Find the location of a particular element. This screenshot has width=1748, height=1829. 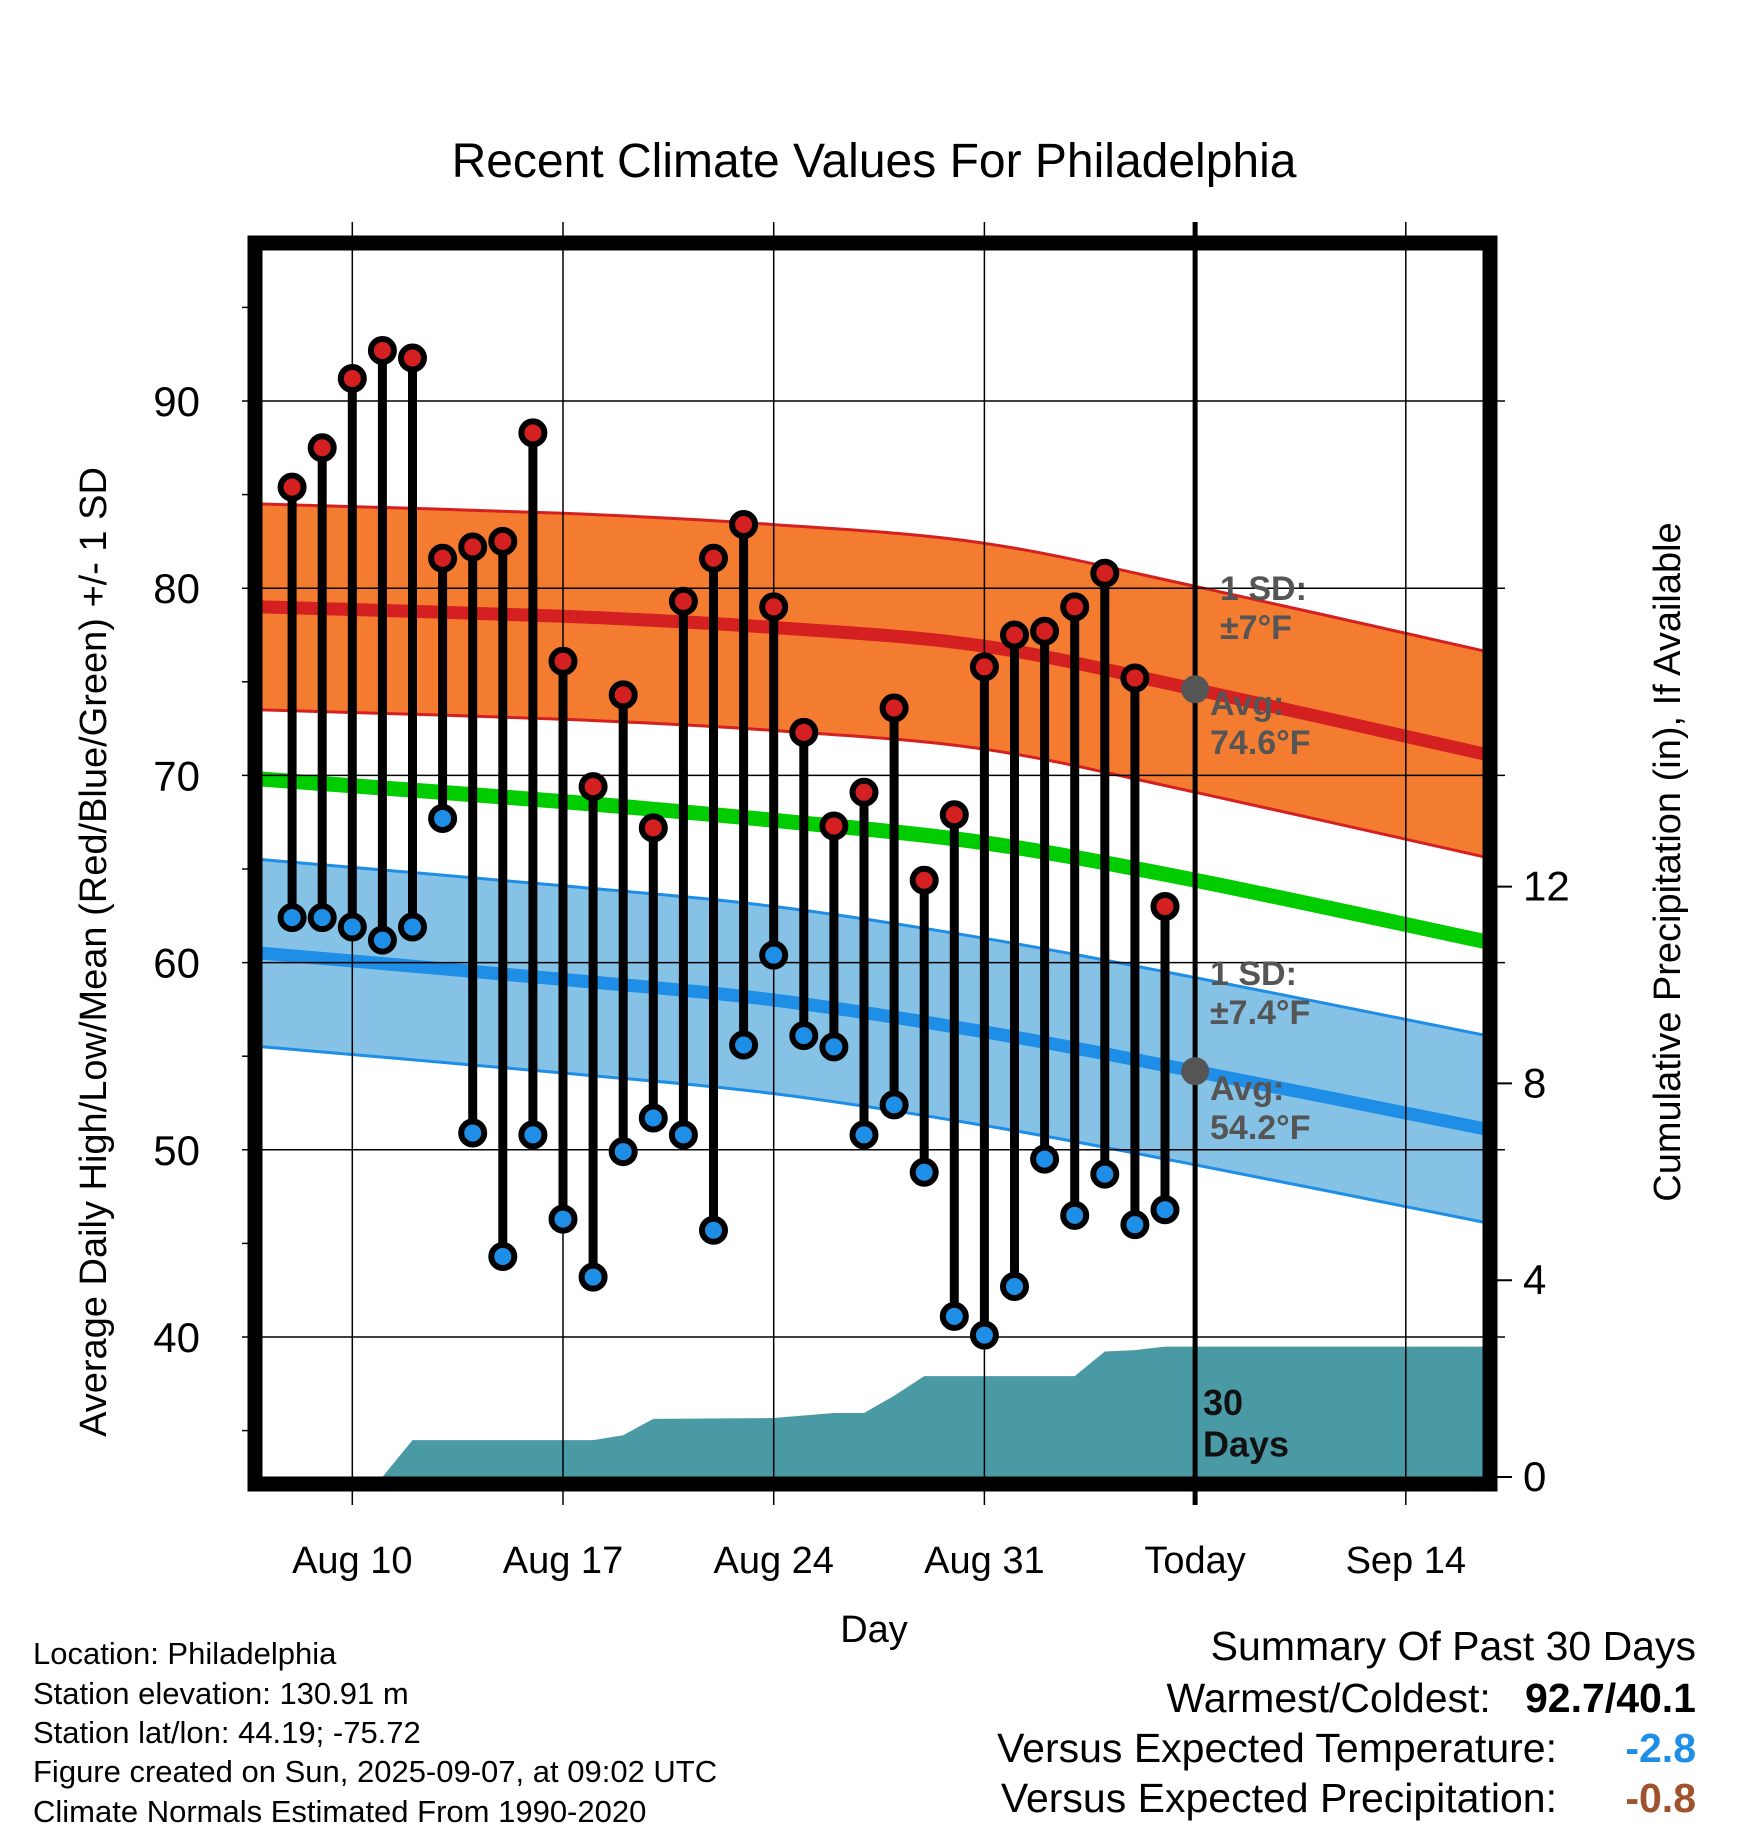

warm-cold-value: 92.7/40.1 is located at coordinates (1610, 1698).